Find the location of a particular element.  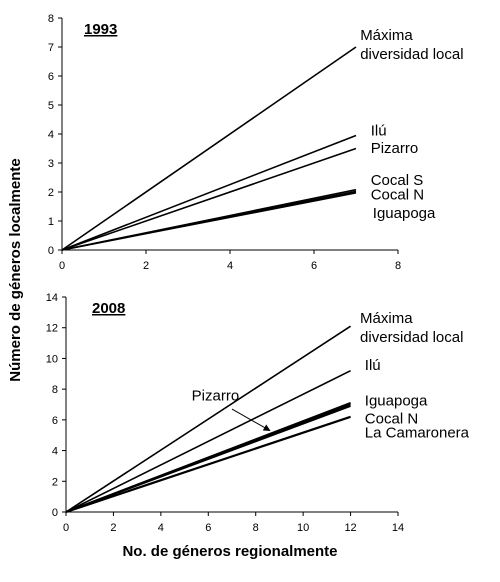

x-axis-title: No. de géneros regionalmente is located at coordinates (229, 551).